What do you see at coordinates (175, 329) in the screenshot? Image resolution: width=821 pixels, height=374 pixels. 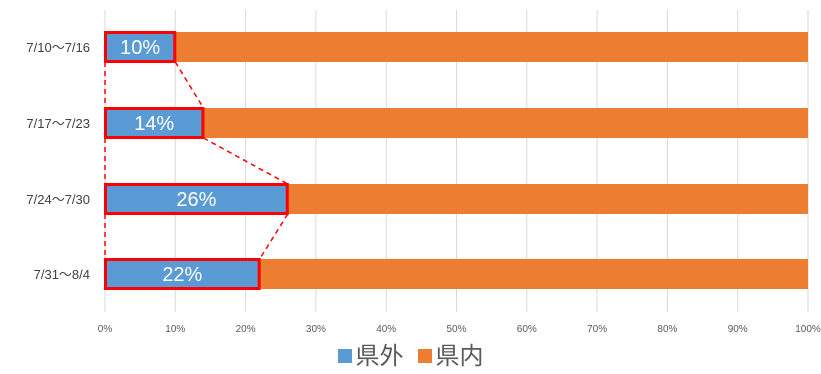 I see `x-tick-label: 10%` at bounding box center [175, 329].